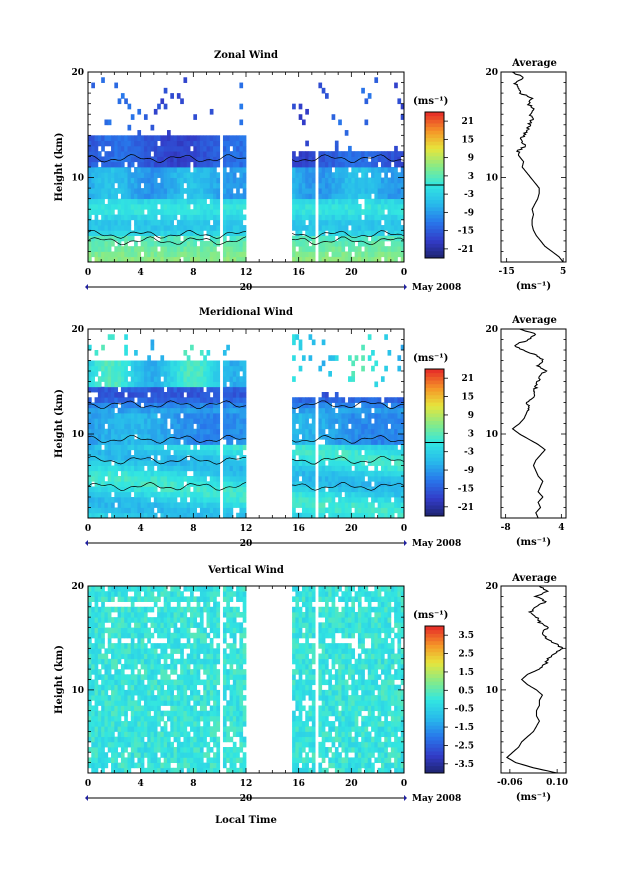 This screenshot has height=873, width=618. What do you see at coordinates (434, 136) in the screenshot?
I see `colorbar-segment` at bounding box center [434, 136].